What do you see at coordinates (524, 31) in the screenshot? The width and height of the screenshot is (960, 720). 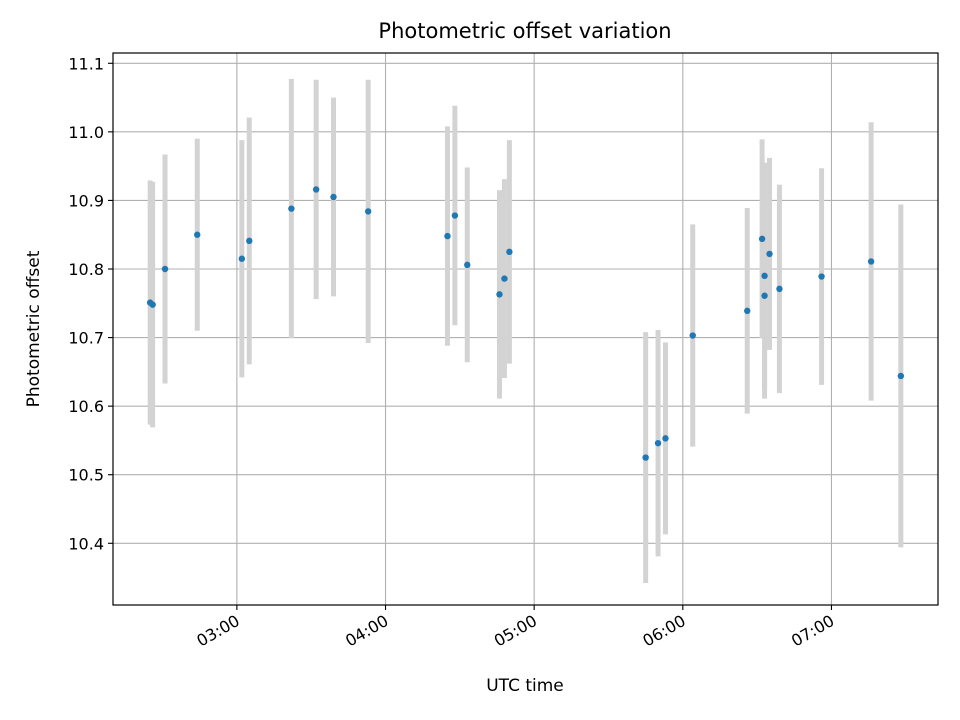 I see `chart-title: Photometric offset variation` at bounding box center [524, 31].